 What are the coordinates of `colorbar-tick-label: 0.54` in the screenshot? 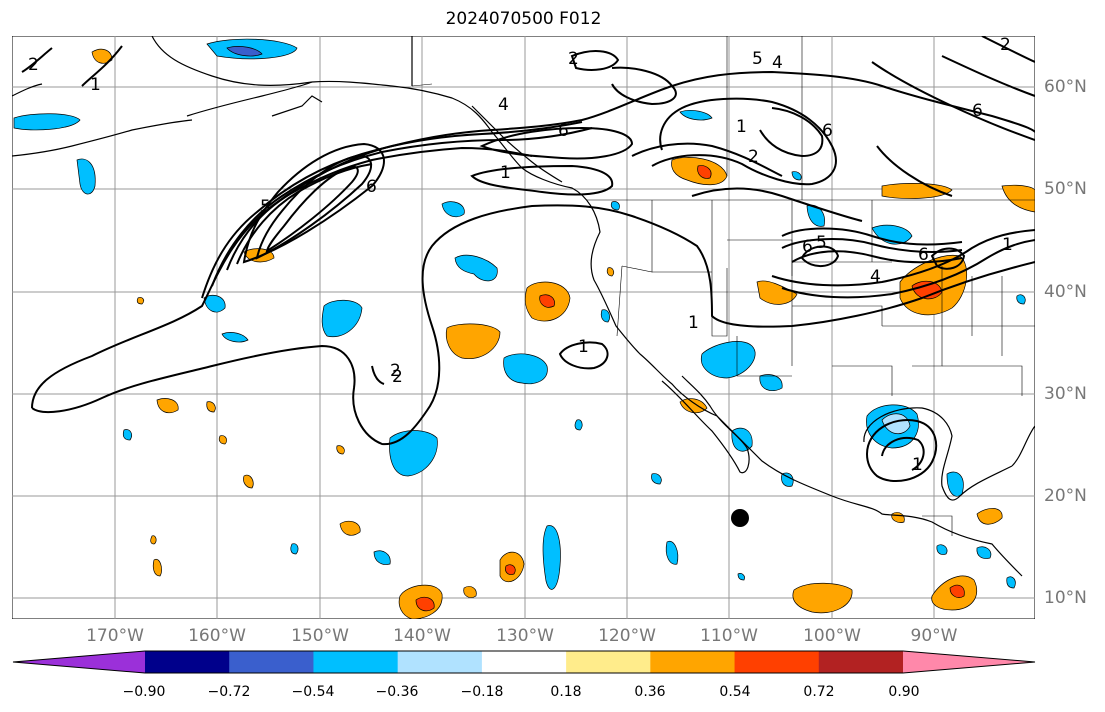 It's located at (735, 692).